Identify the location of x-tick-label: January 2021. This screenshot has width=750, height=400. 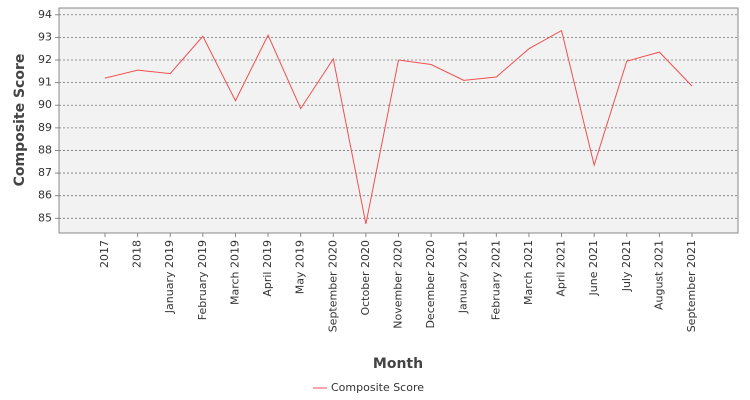
(463, 277).